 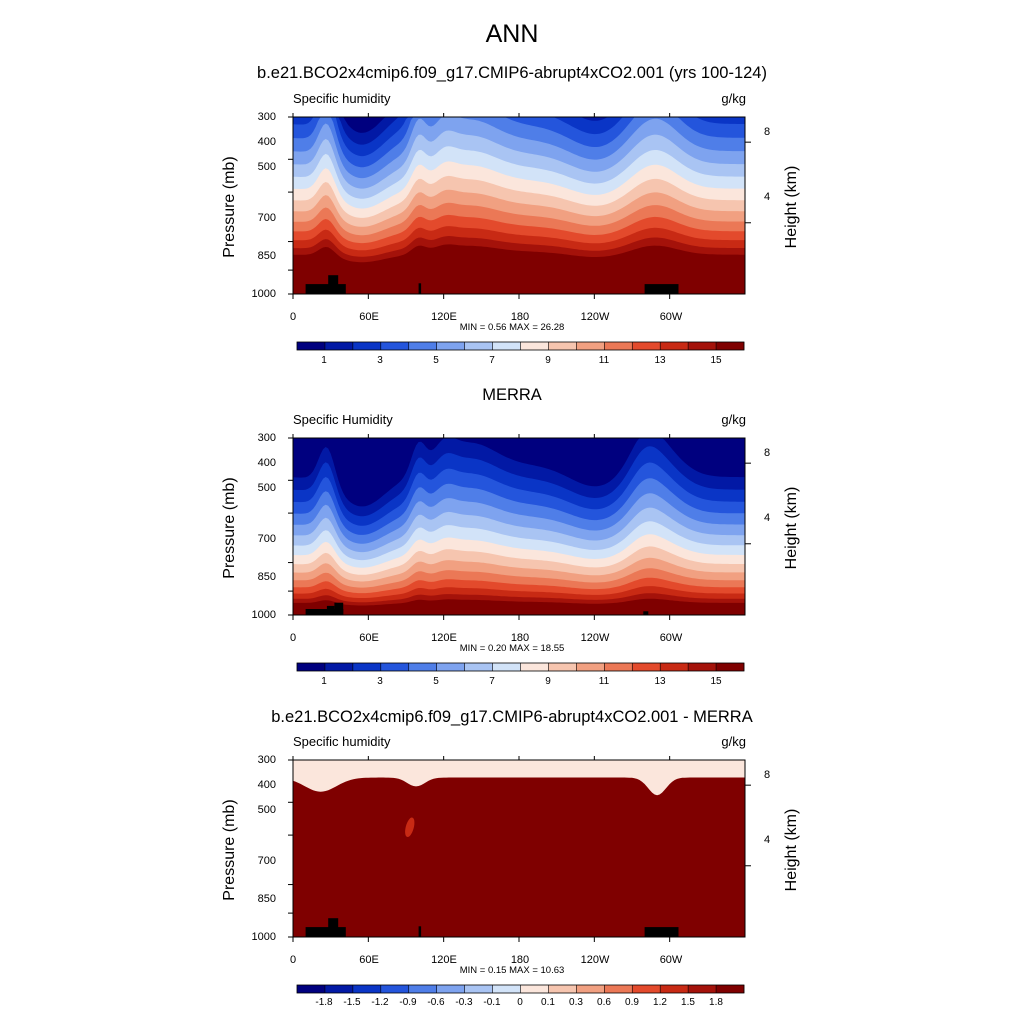 I want to click on variable-label: Specific humidity, so click(x=342, y=98).